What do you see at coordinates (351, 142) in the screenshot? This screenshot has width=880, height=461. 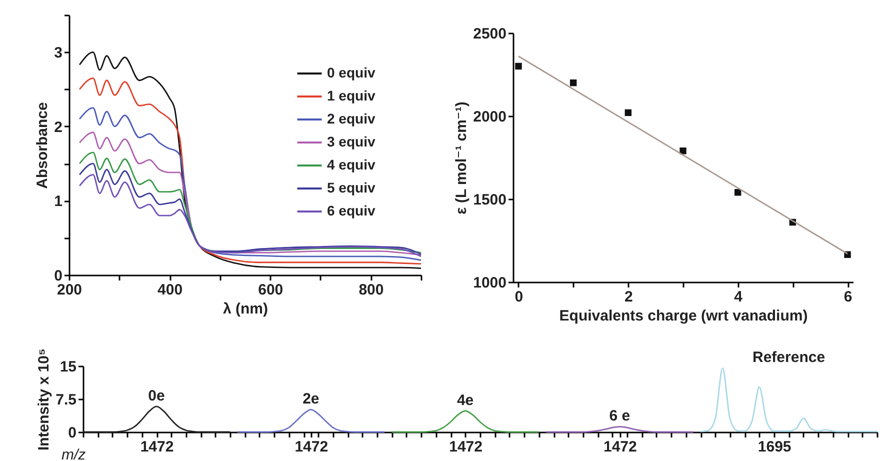 I see `legend-label: 3 equiv` at bounding box center [351, 142].